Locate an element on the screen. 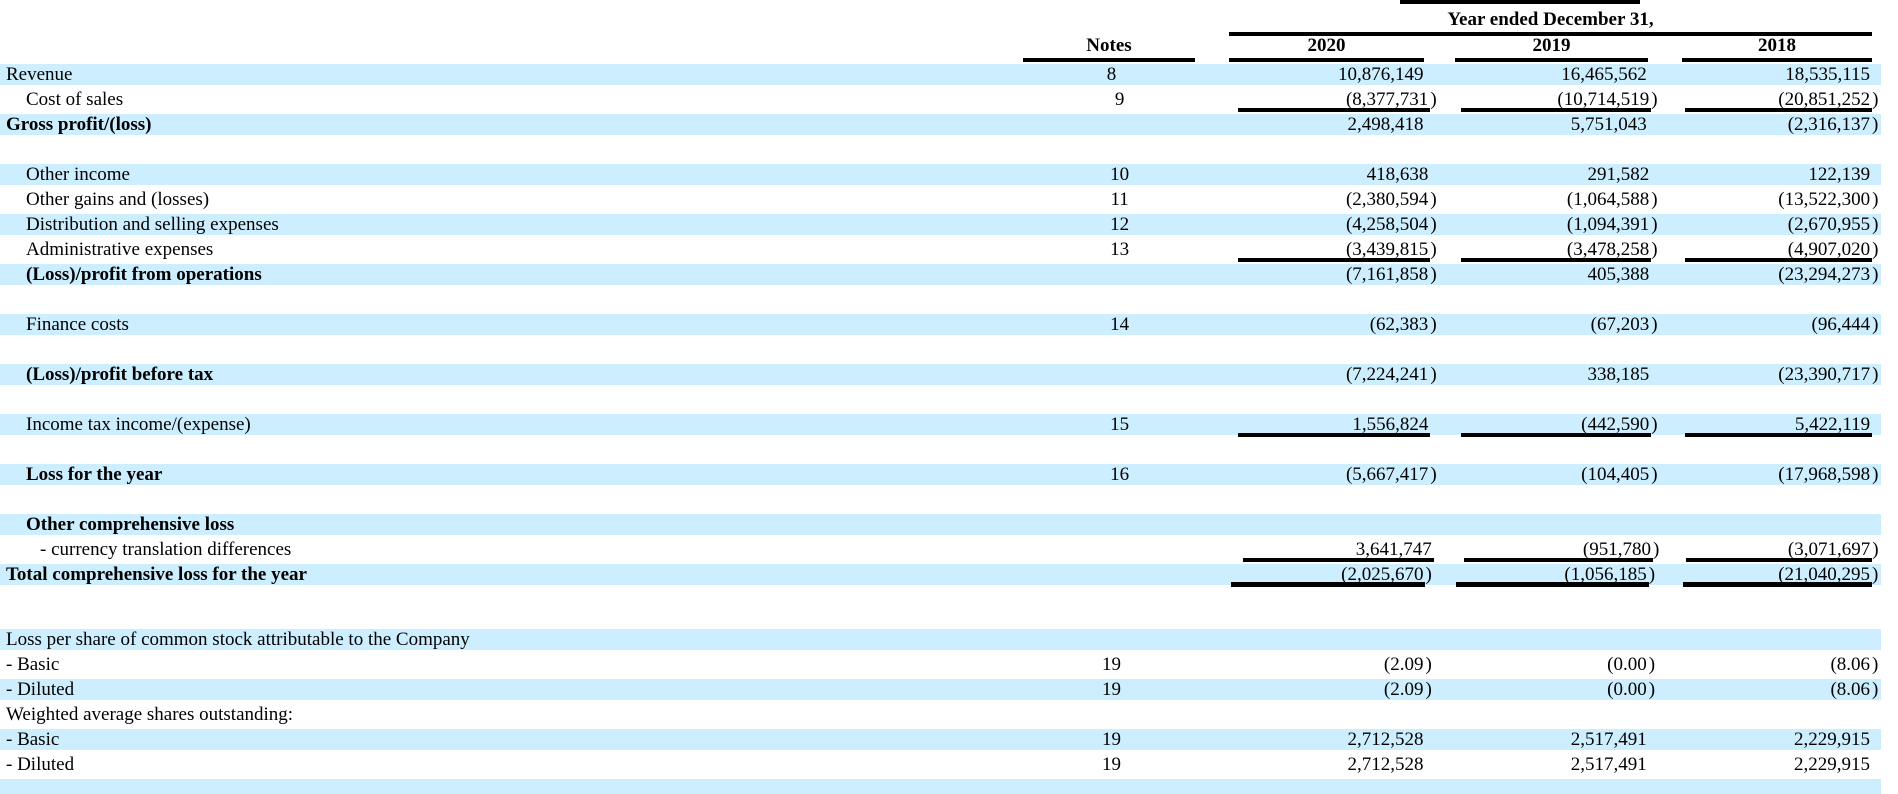  note-number: 15 is located at coordinates (1120, 424).